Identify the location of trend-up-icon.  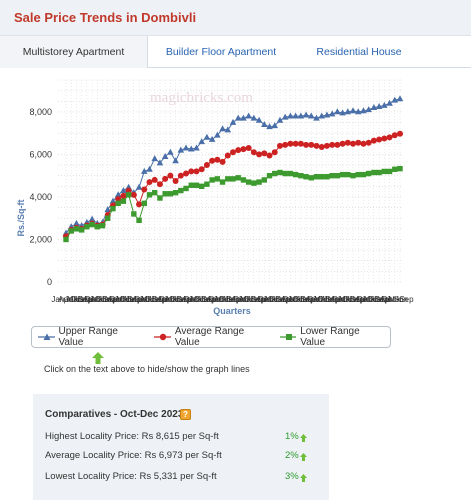
(303, 457).